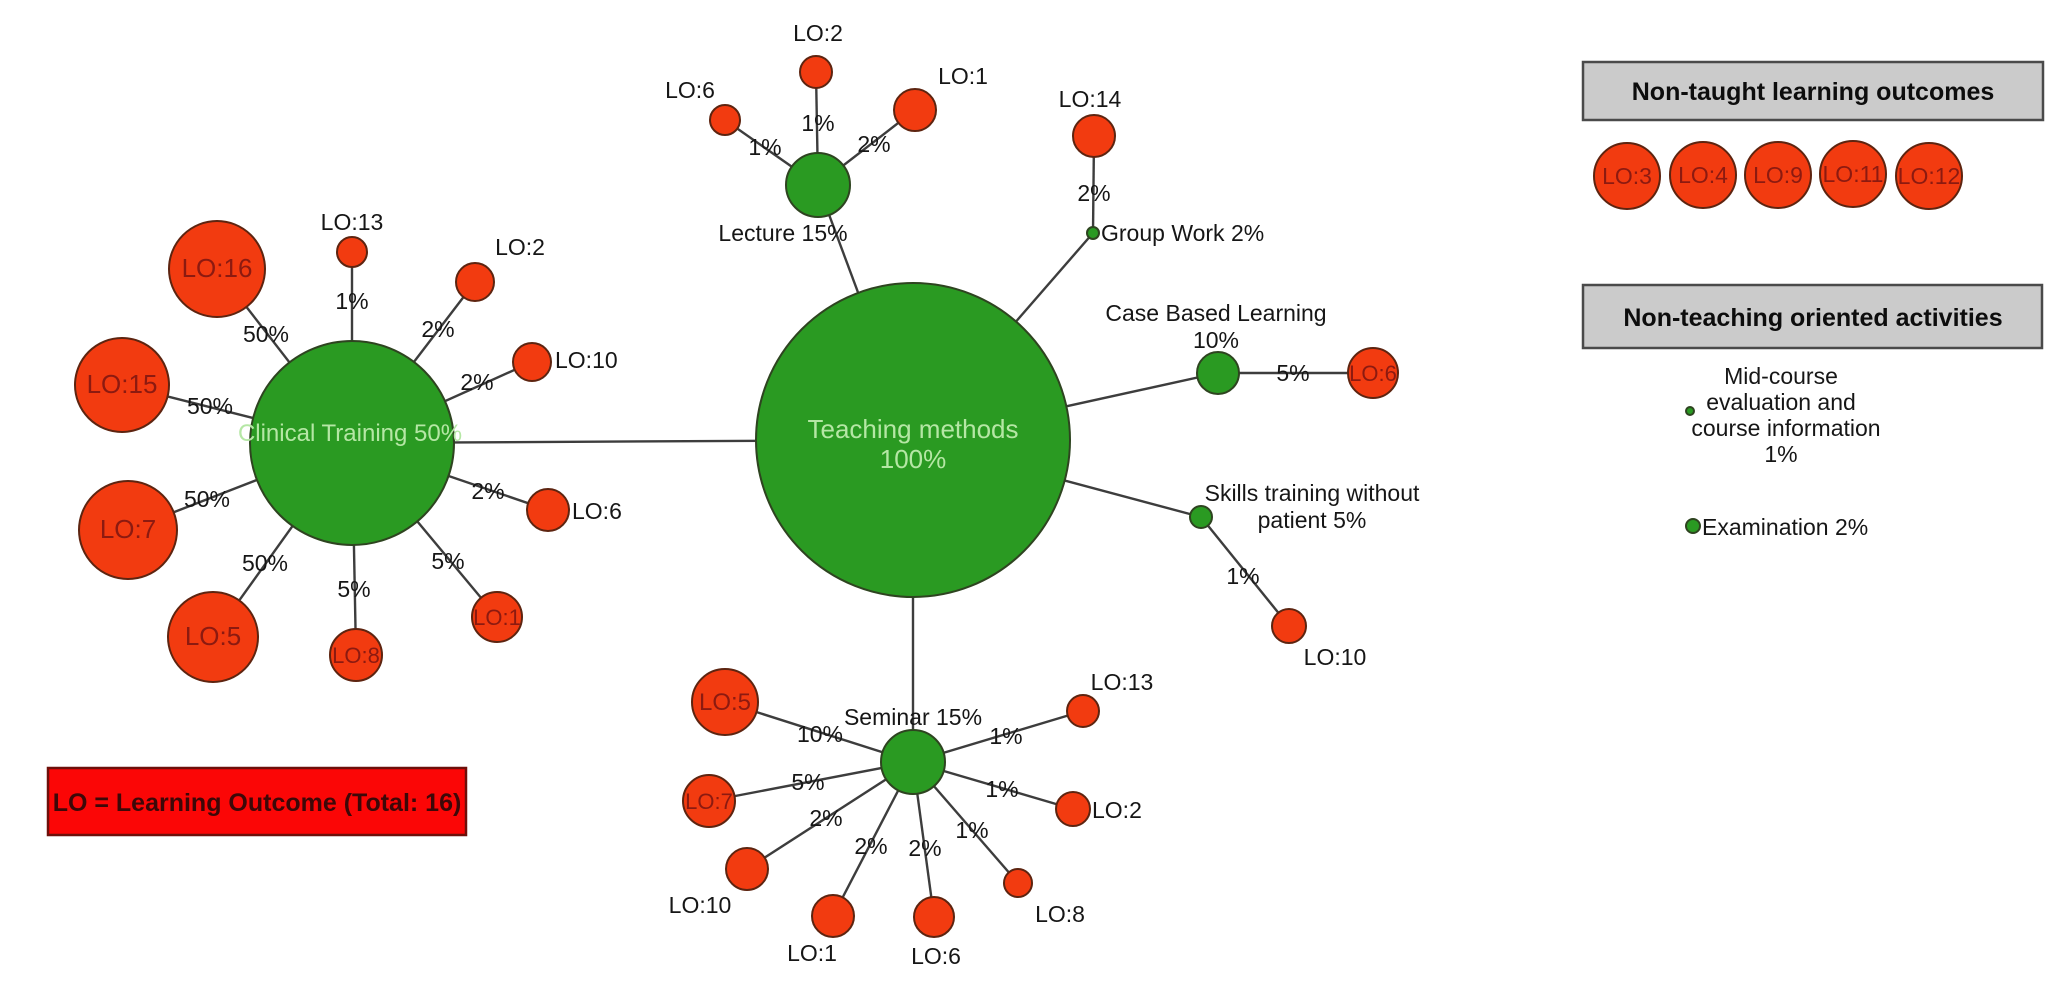 The image size is (2059, 1001). I want to click on branch-lecture: Lecture 15% LO:6 1% LO:2 1% LO:1 2%, so click(826, 133).